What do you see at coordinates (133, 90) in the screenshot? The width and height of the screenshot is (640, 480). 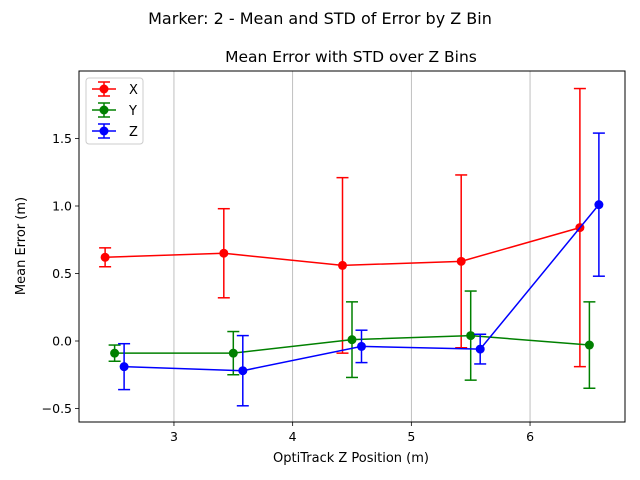 I see `legend-label: X` at bounding box center [133, 90].